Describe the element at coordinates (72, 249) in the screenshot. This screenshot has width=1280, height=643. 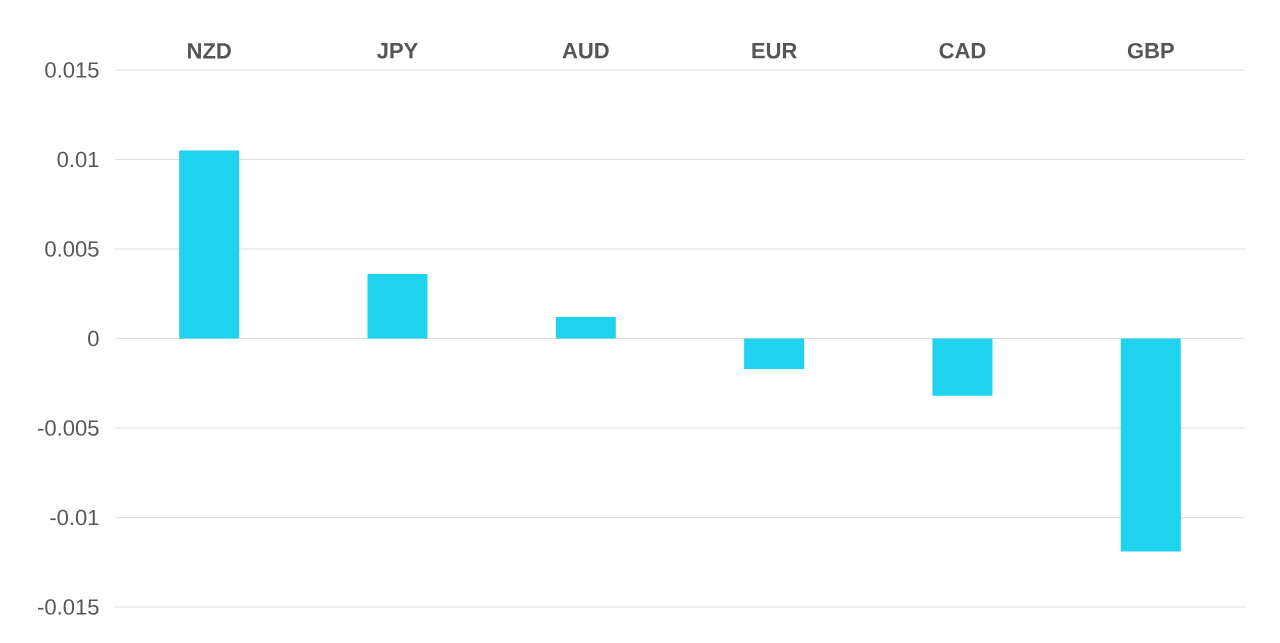
I see `y-tick-label: 0.005` at that location.